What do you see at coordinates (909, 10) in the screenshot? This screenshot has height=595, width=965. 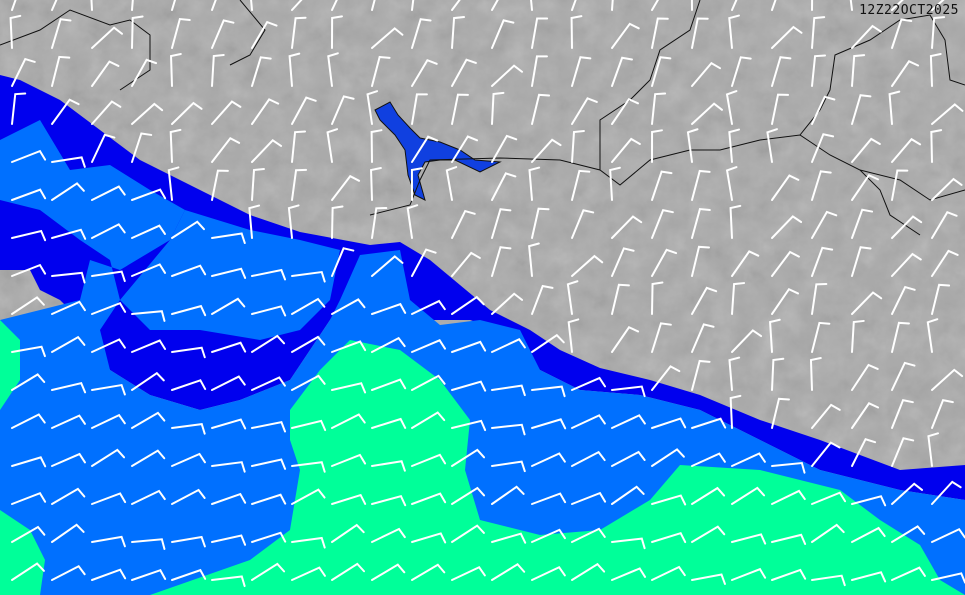 I see `timestamp-label: 12Z22OCT2025` at bounding box center [909, 10].